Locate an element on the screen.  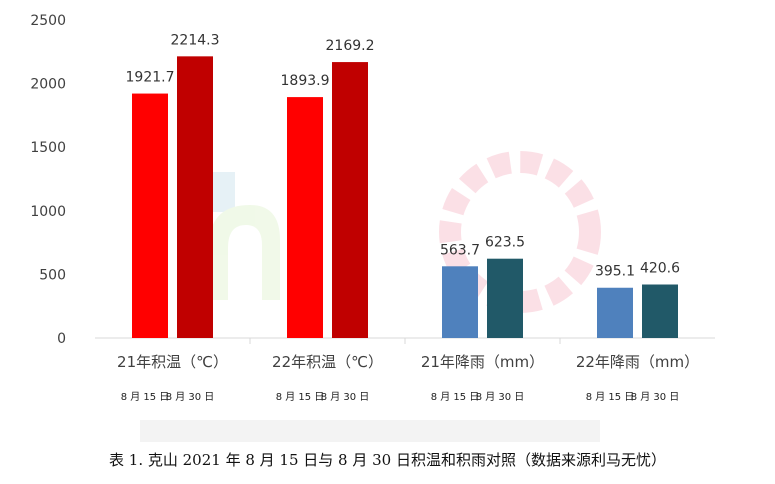
bar-value-label: 1921.7 is located at coordinates (150, 78).